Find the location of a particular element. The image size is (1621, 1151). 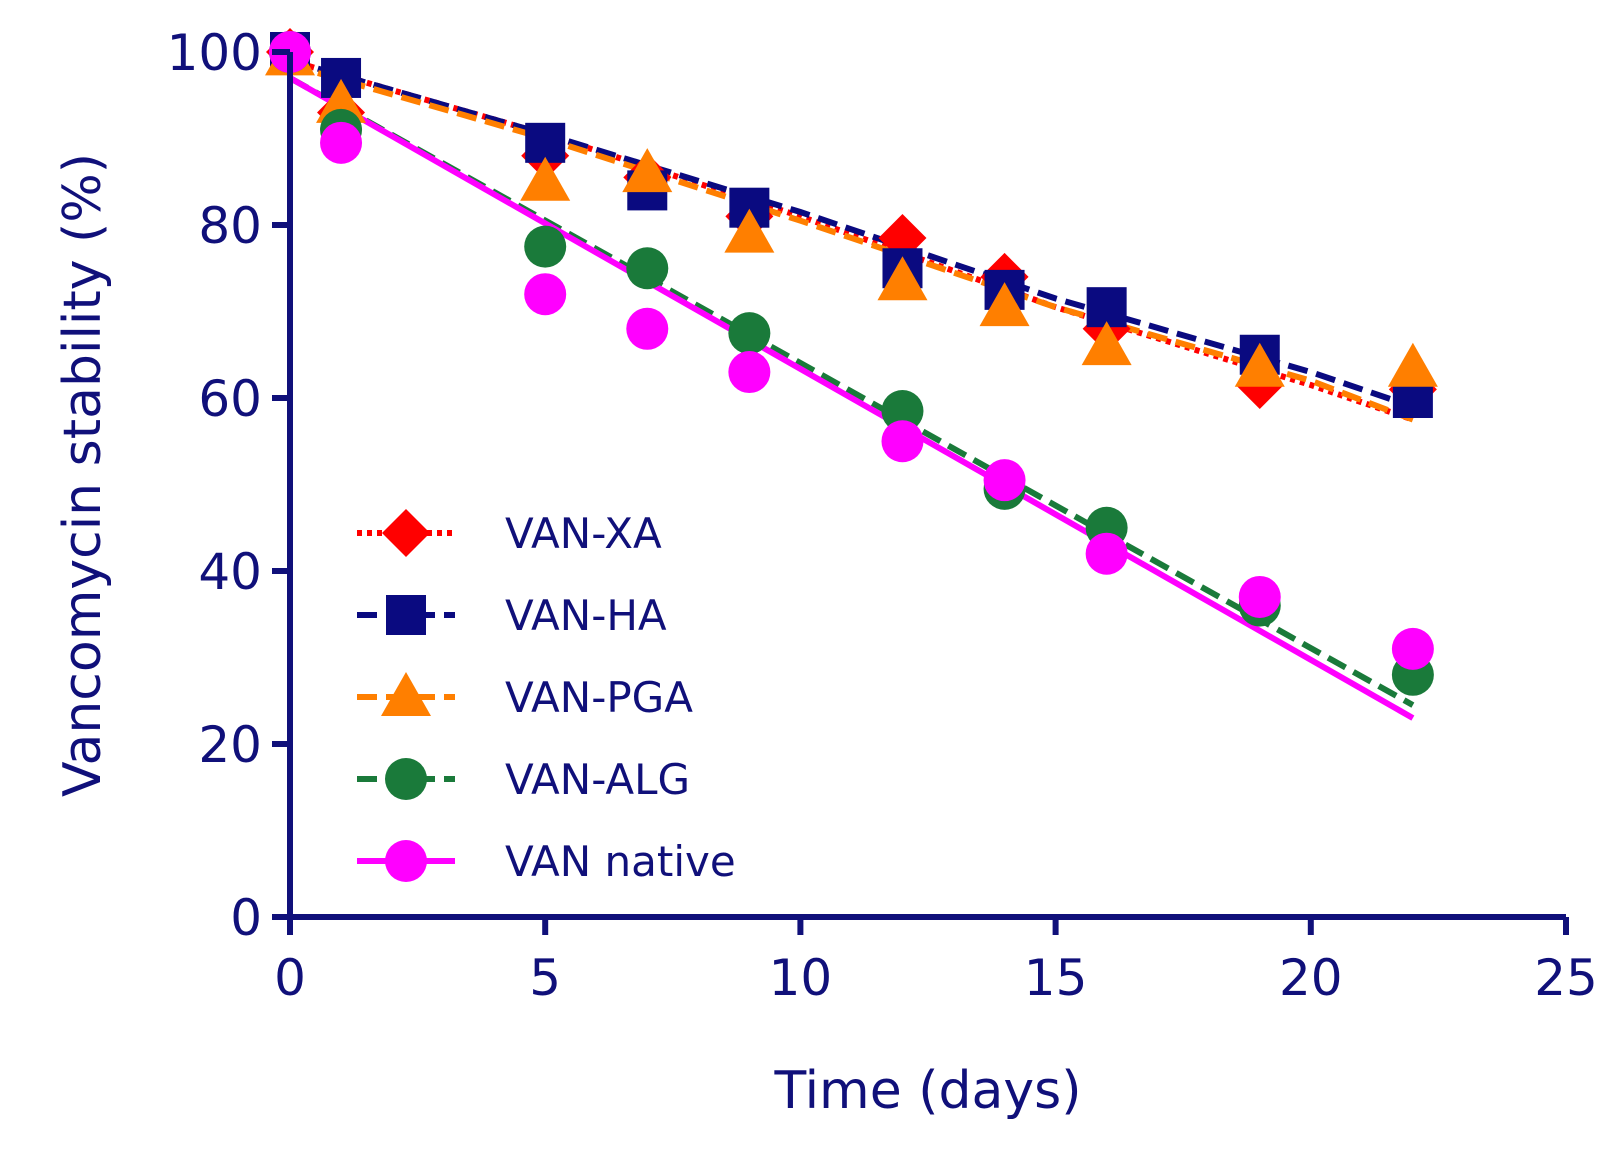

legend-item-van-alg: VAN-ALG is located at coordinates (523, 779).